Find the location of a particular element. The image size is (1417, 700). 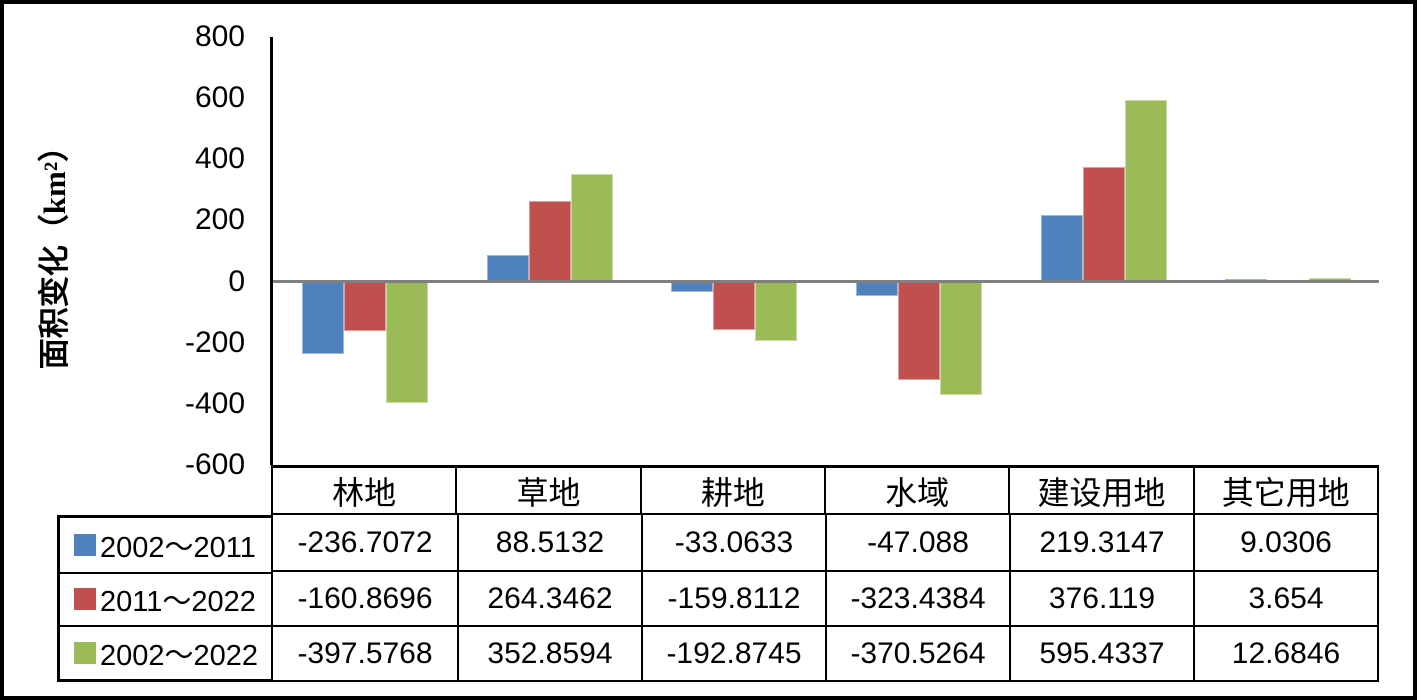

bar-2002～2022-耕地 is located at coordinates (776, 311).